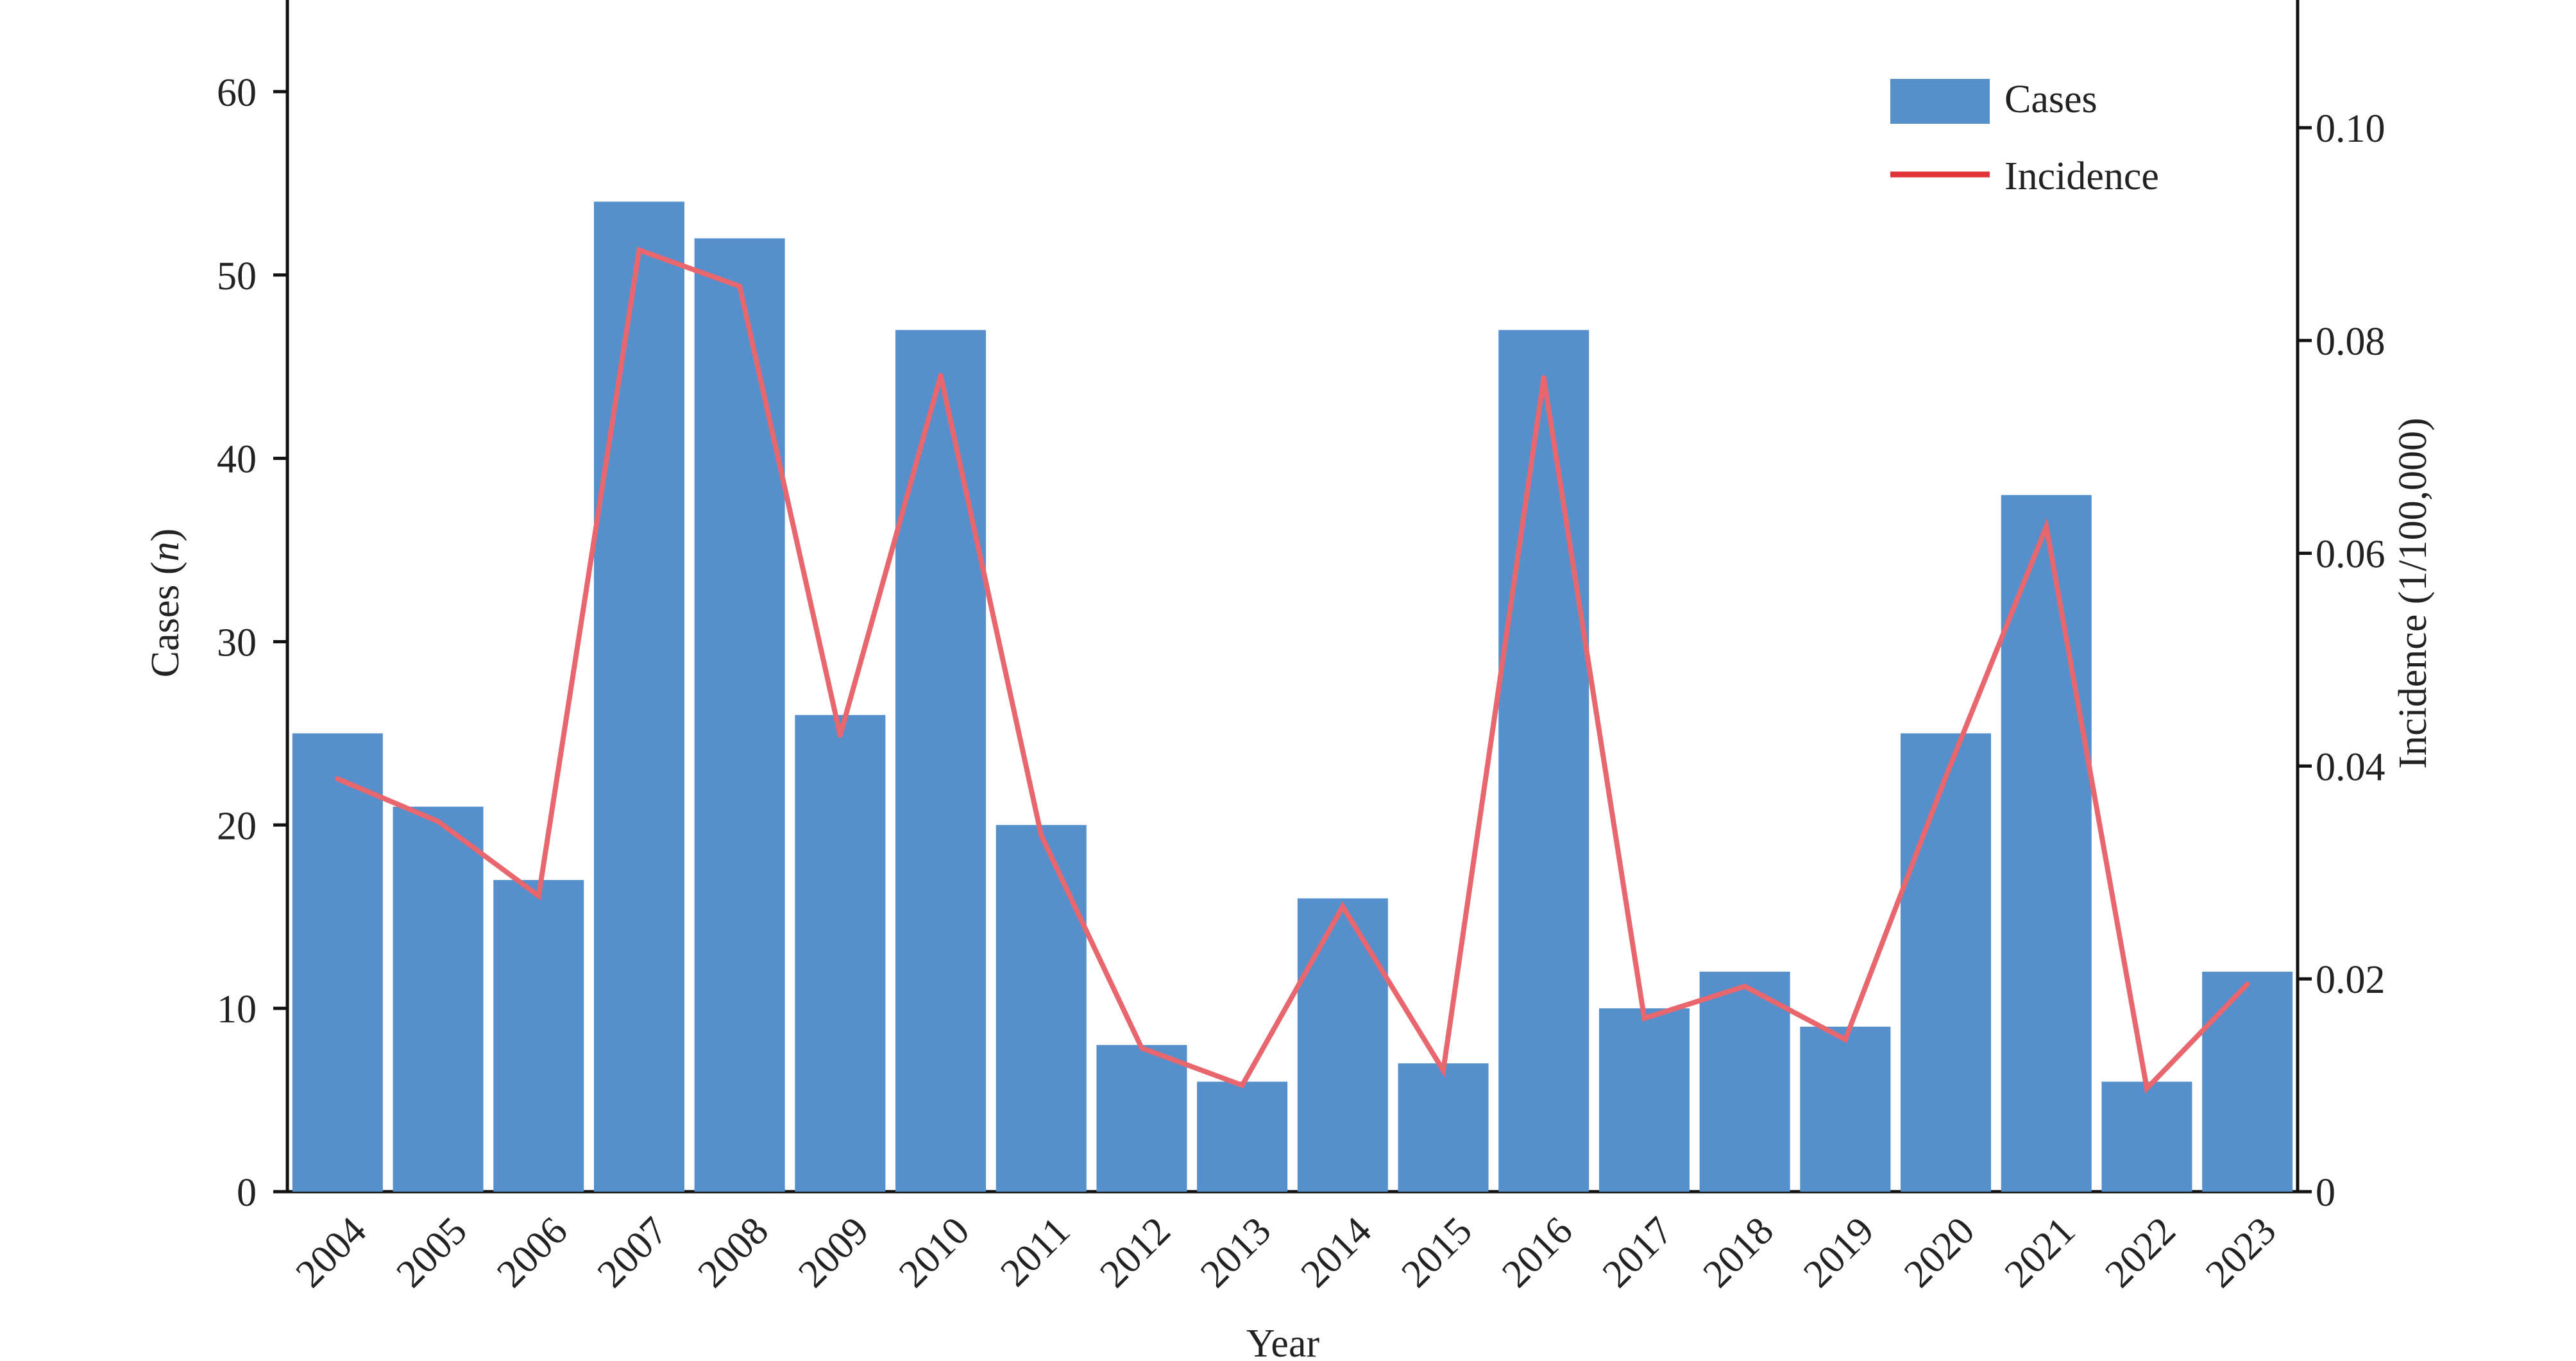 The image size is (2576, 1361). What do you see at coordinates (237, 1009) in the screenshot?
I see `left-tick-label-10: 10` at bounding box center [237, 1009].